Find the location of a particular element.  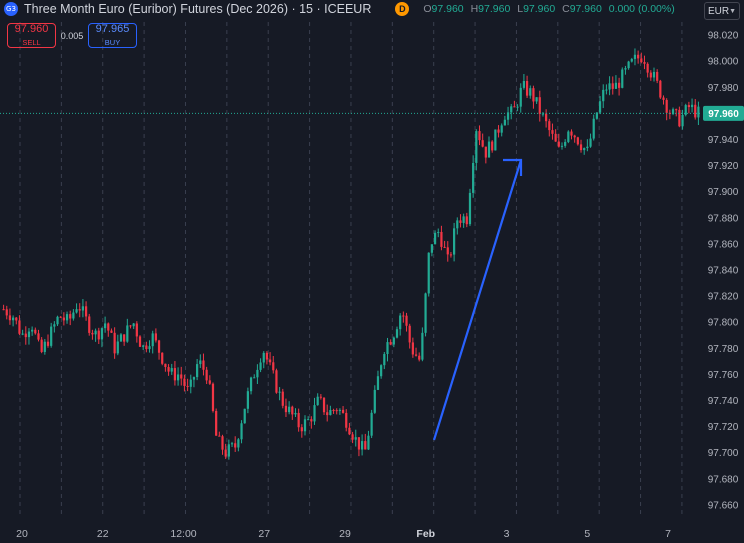

buy-button: 97.965 BUY is located at coordinates (112, 35).